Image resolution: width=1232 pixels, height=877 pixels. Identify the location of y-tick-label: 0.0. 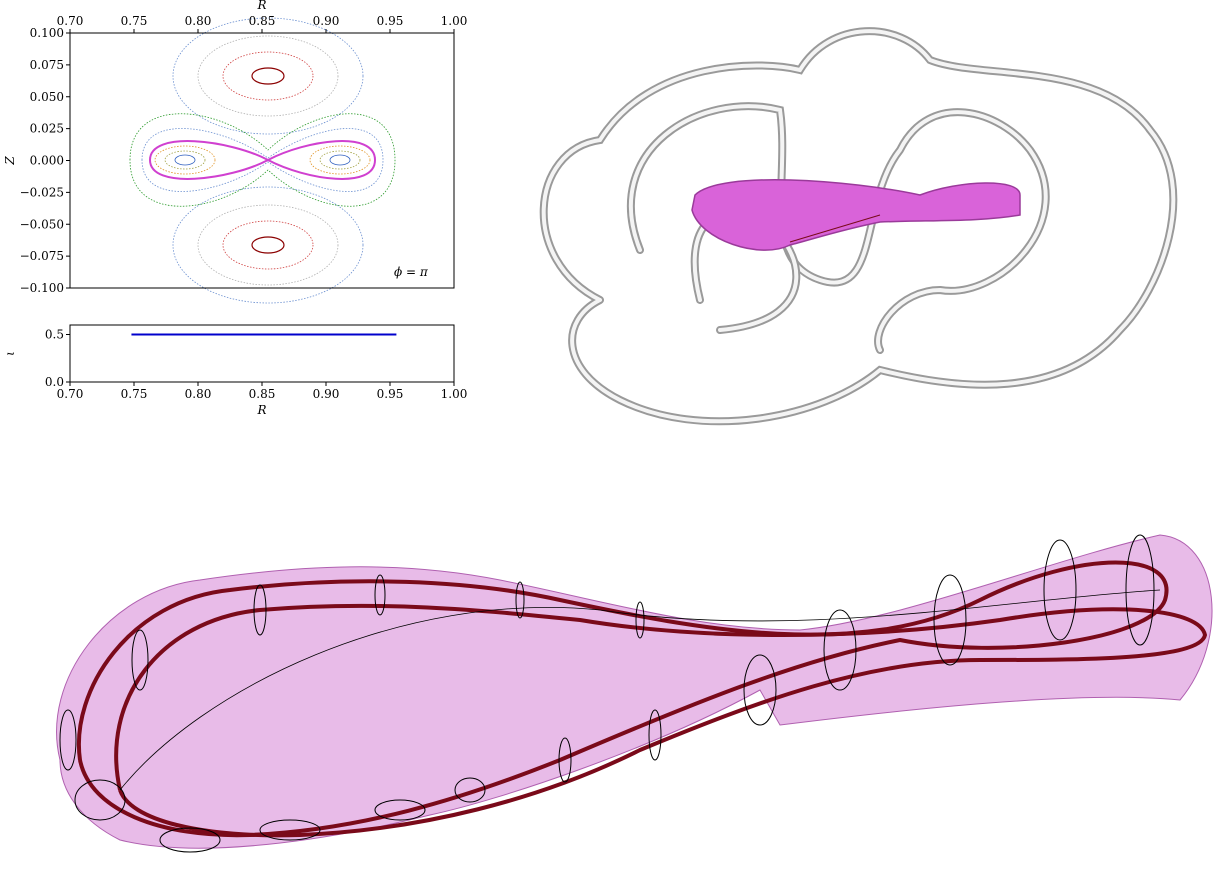
(54, 382).